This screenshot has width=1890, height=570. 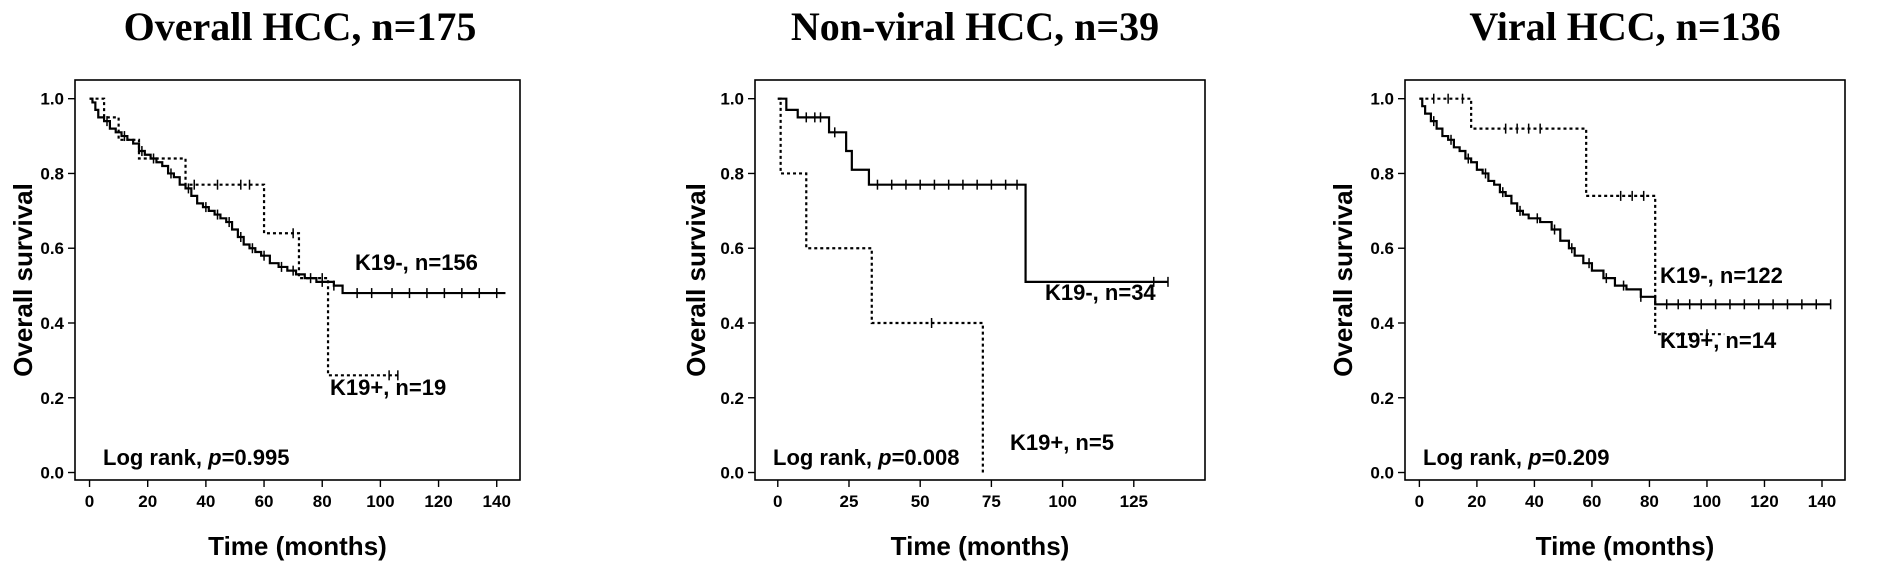 I want to click on series-label: K19+, n=19, so click(x=388, y=387).